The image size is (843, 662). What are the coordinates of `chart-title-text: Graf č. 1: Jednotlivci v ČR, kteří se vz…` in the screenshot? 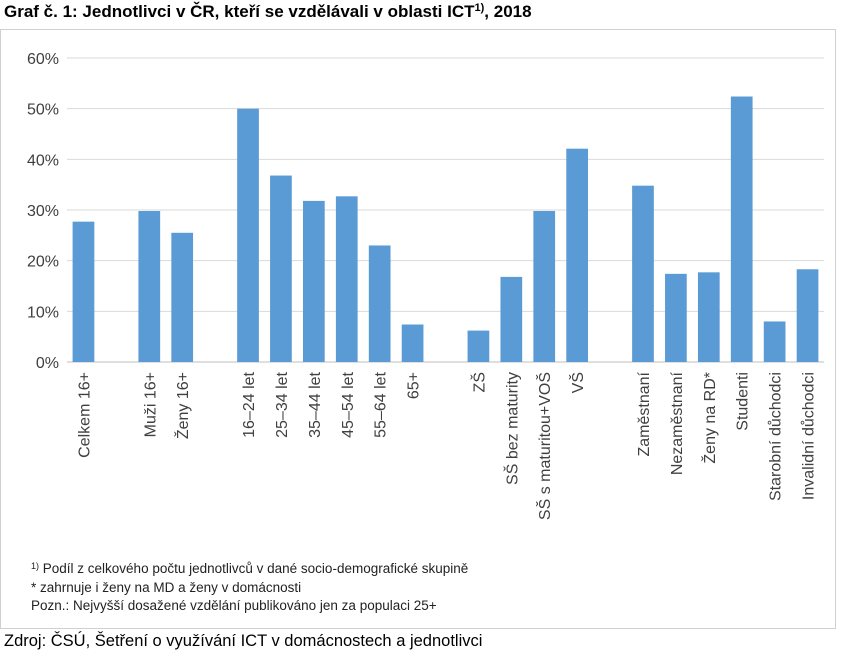 It's located at (239, 11).